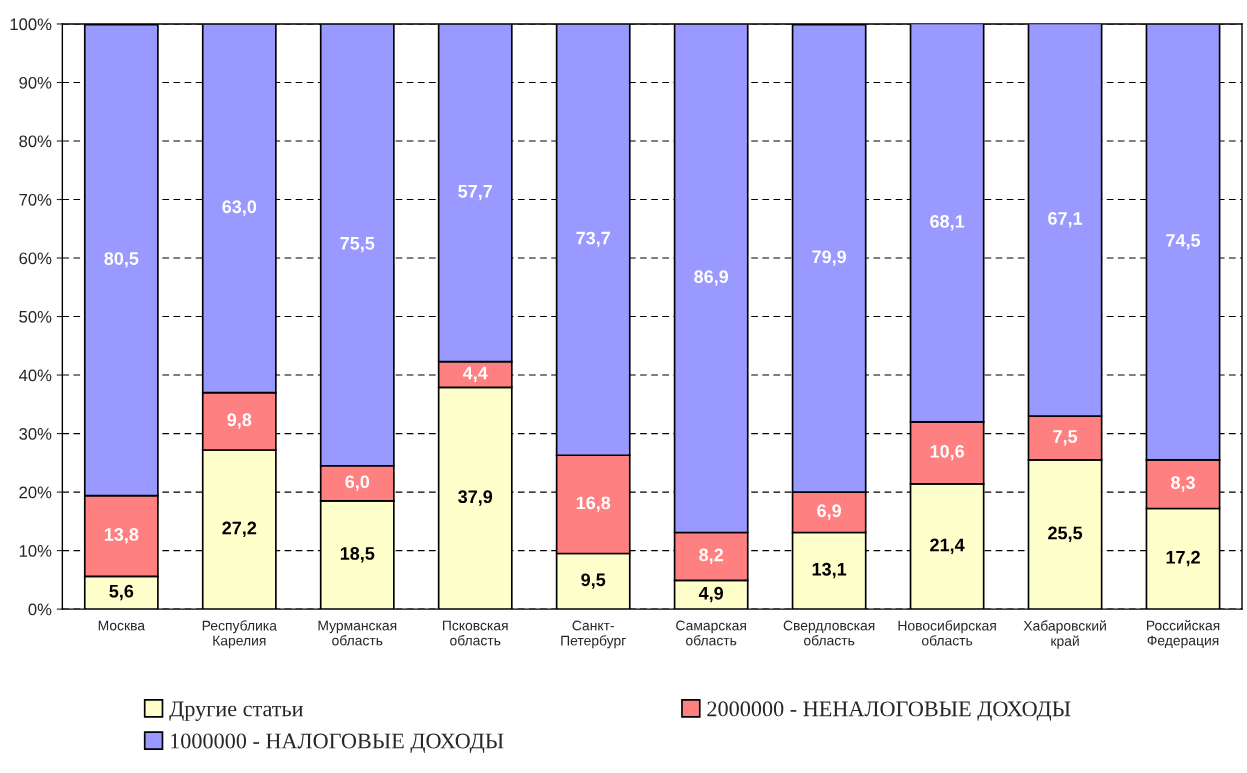 This screenshot has width=1247, height=773. Describe the element at coordinates (829, 570) in the screenshot. I see `data-label: 13,1` at that location.